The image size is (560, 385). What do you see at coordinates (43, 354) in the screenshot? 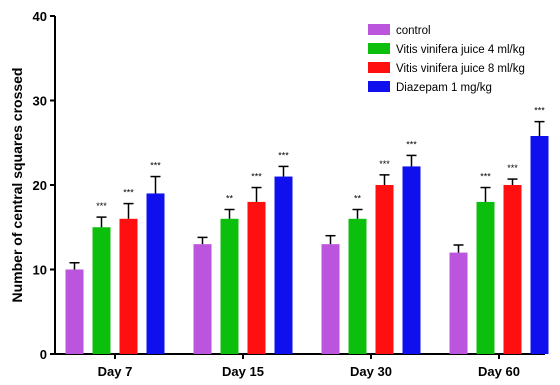
I see `y-tick-label: 0` at bounding box center [43, 354].